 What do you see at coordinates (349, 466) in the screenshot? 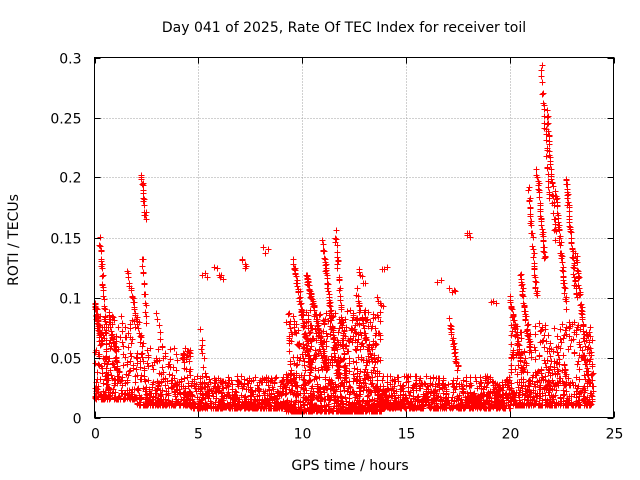
I see `x-axis-label: GPS time / hours` at bounding box center [349, 466].